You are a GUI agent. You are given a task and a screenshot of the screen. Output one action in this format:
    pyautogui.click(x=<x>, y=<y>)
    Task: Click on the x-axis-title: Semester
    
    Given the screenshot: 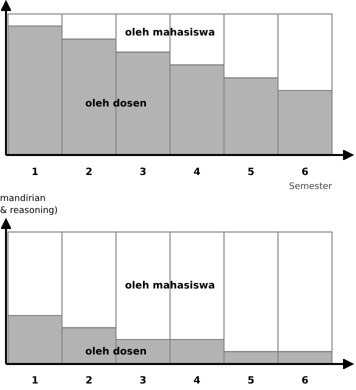 What is the action you would take?
    pyautogui.click(x=310, y=187)
    